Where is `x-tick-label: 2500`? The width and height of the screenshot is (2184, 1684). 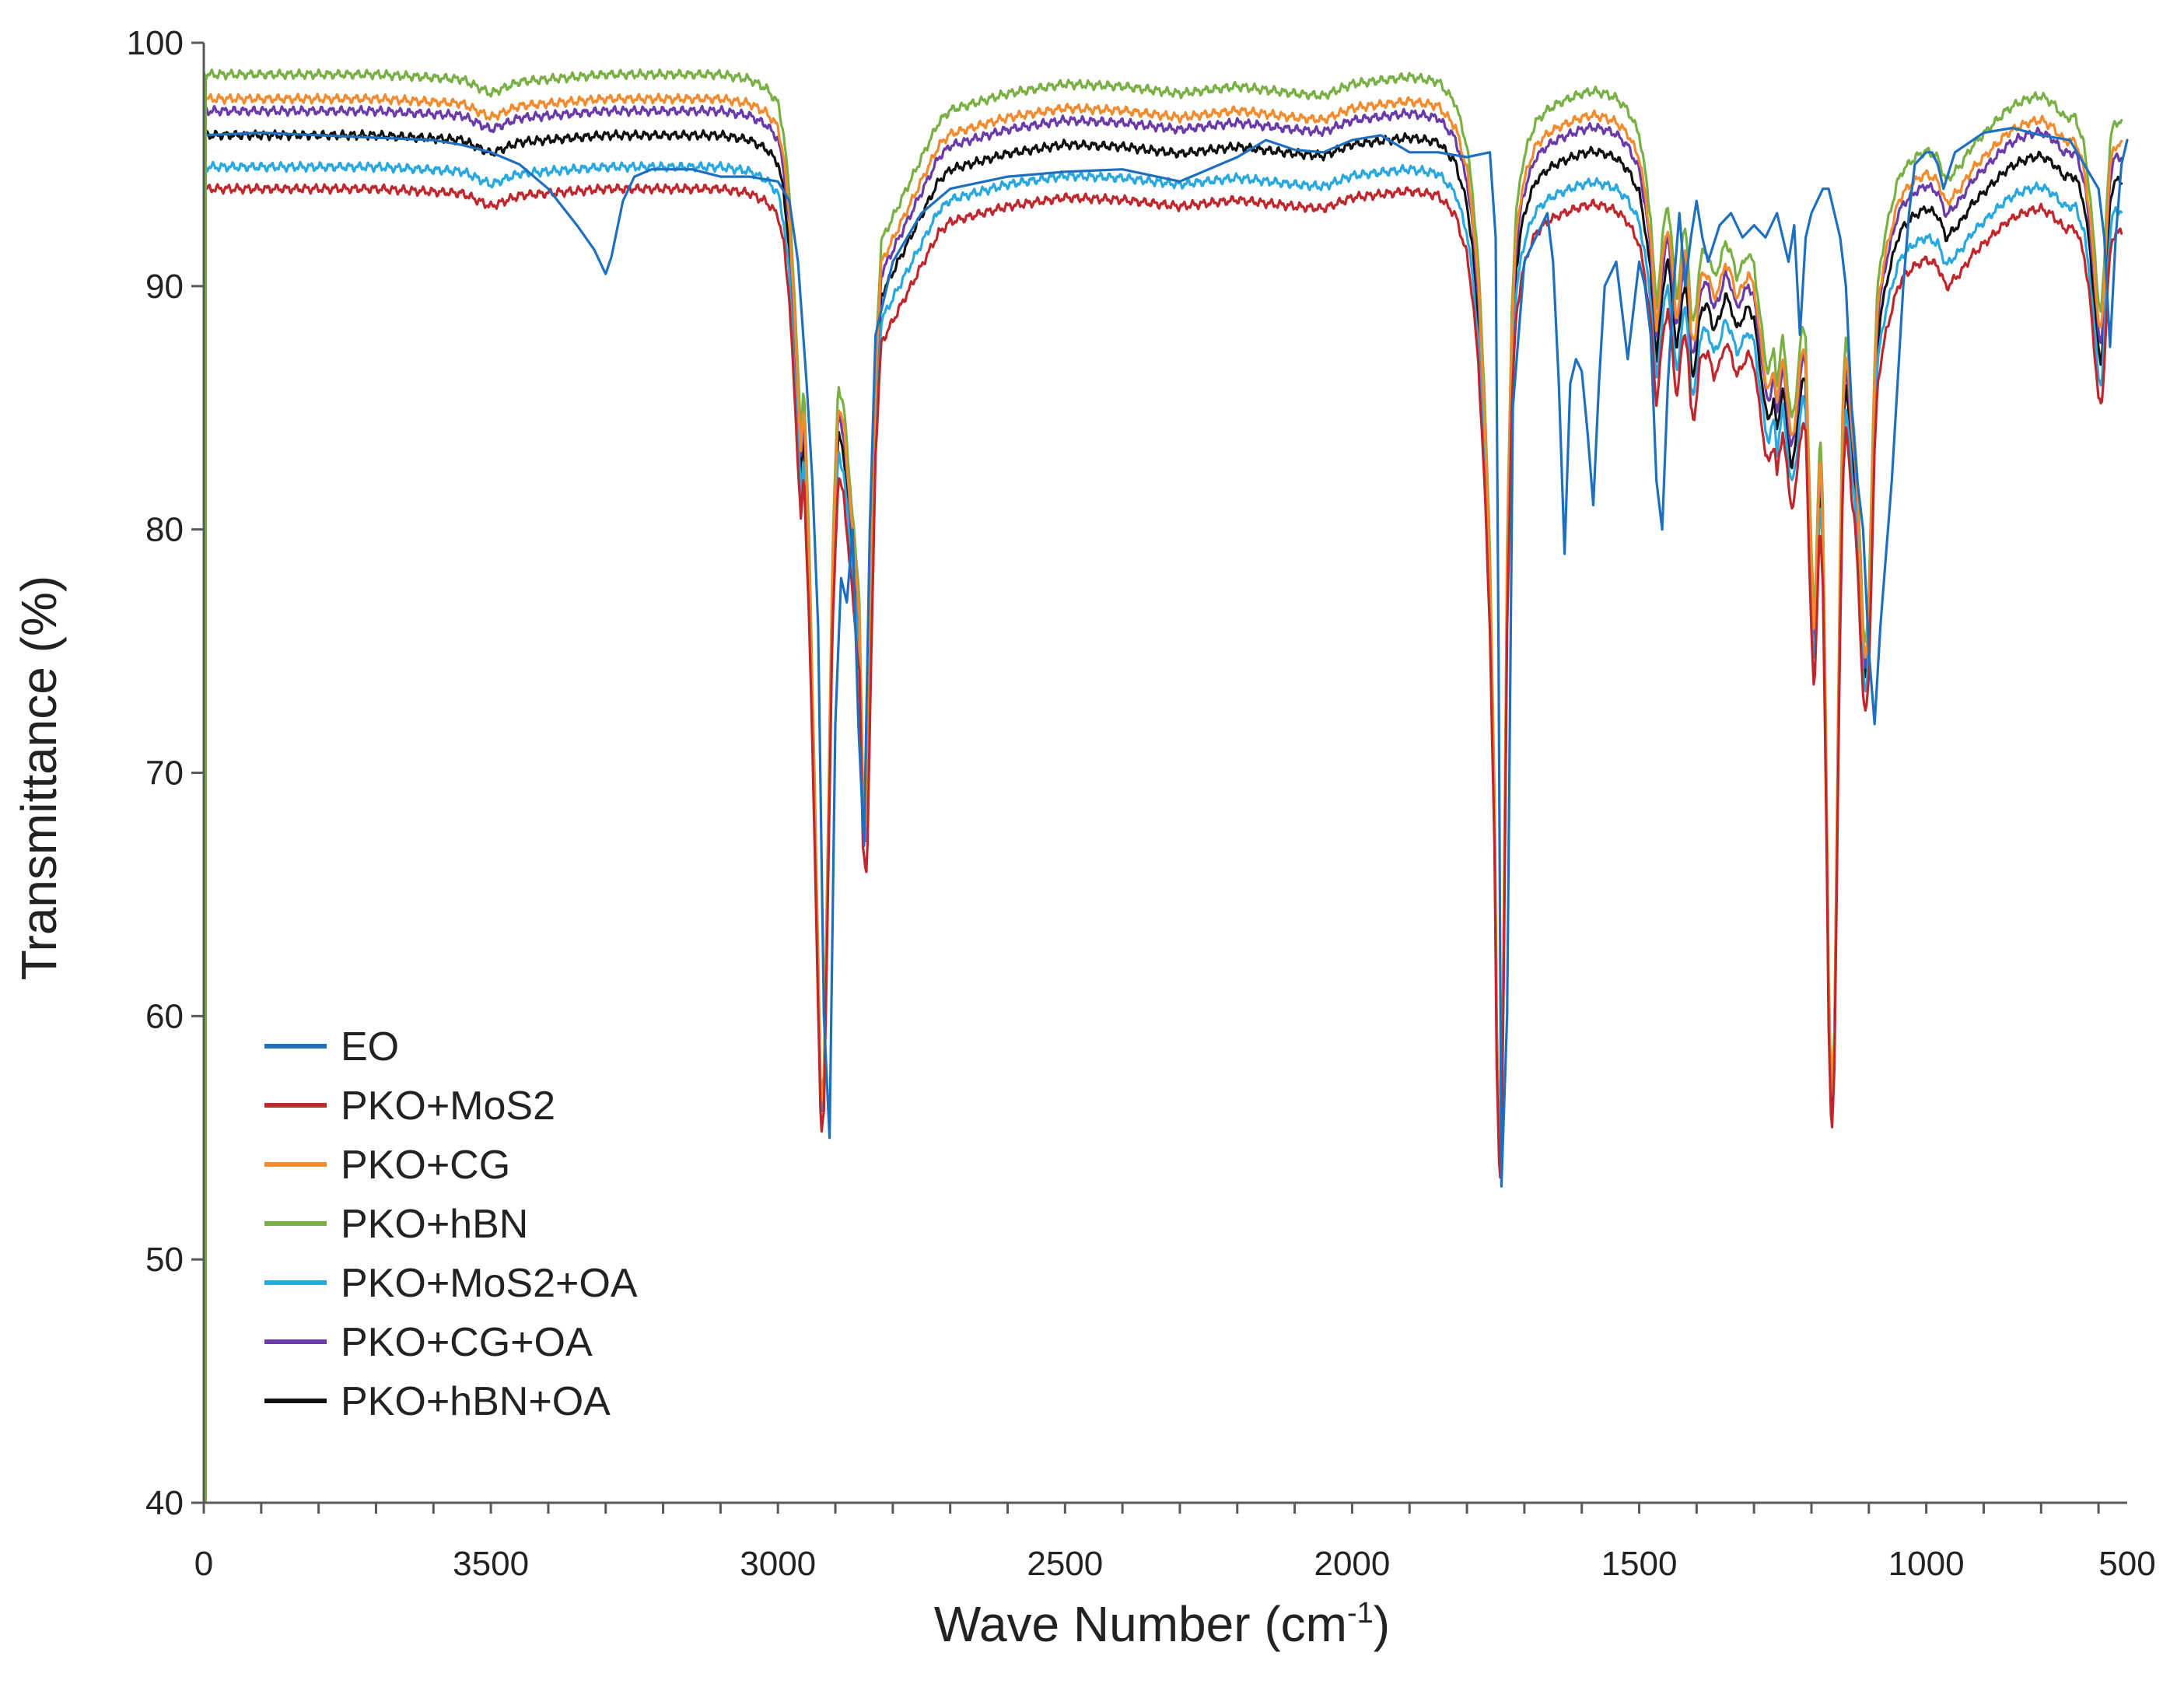
x-tick-label: 2500 is located at coordinates (1065, 1564).